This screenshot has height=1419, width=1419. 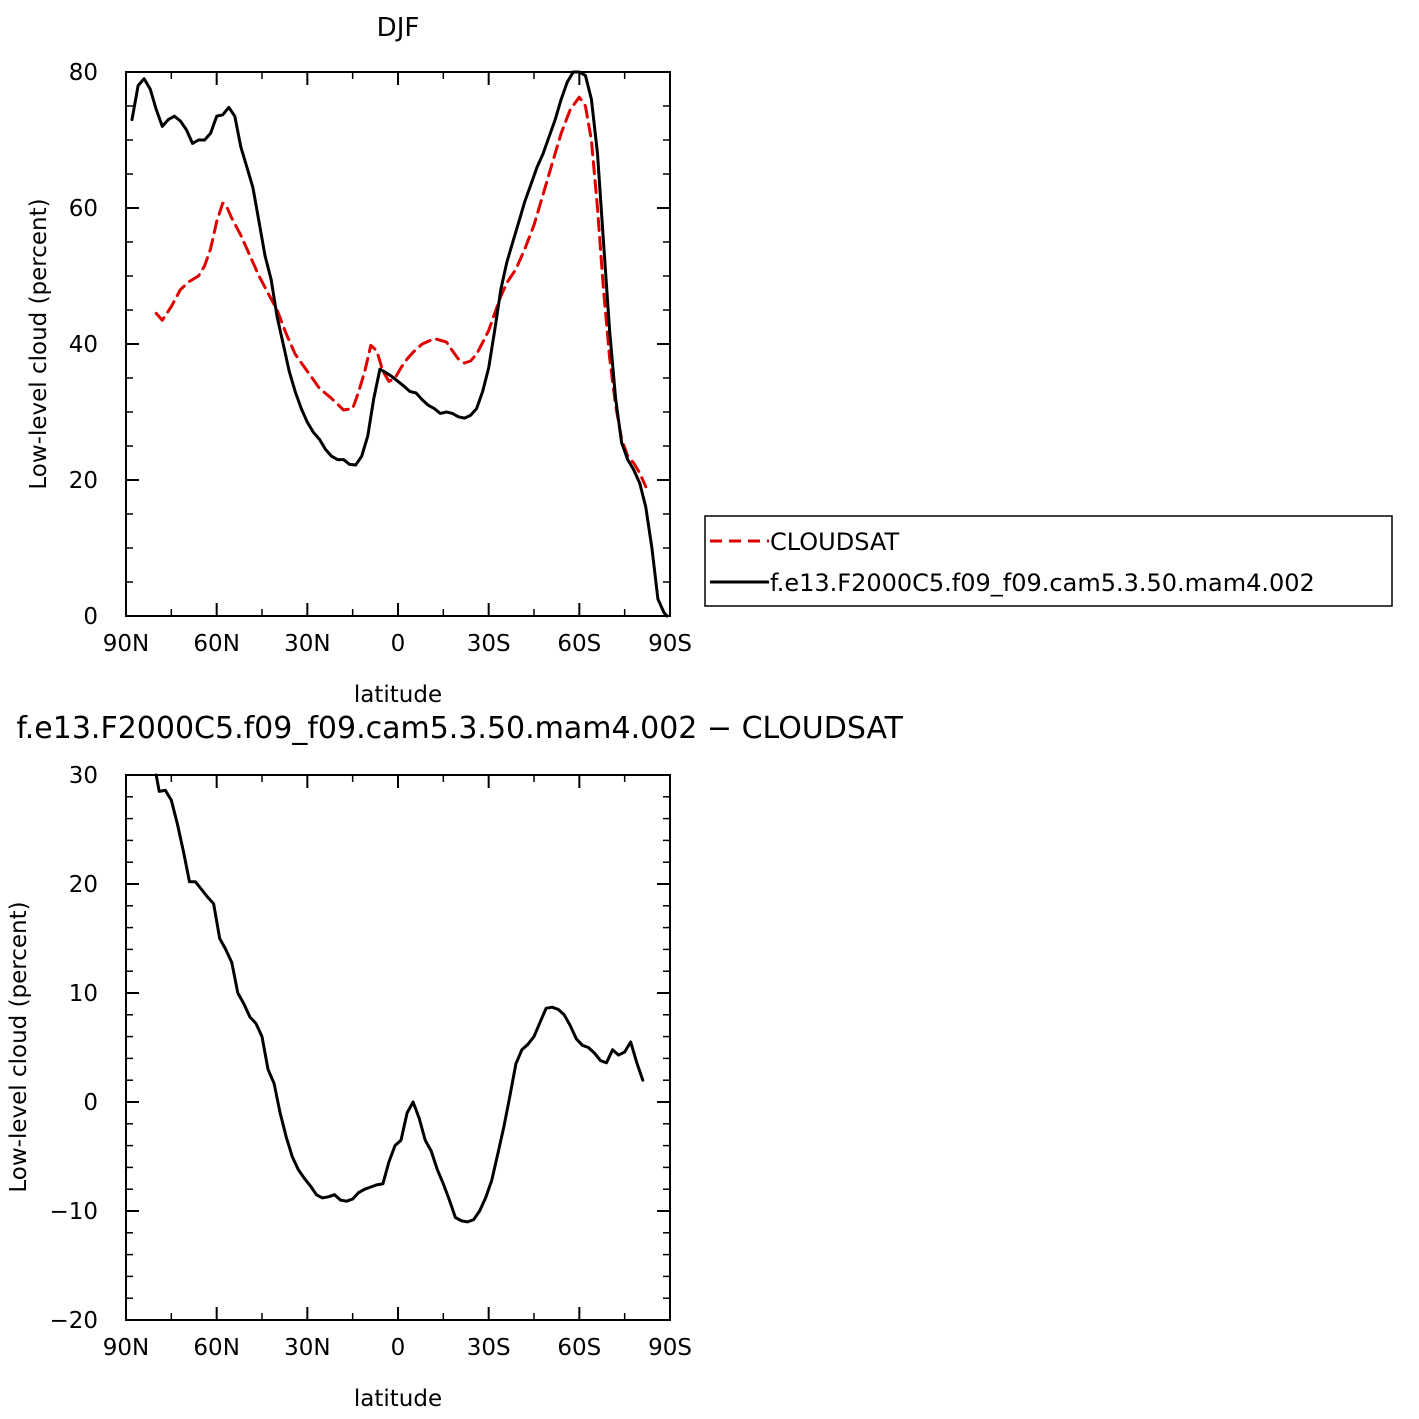 I want to click on top-x-tick-label: 30N, so click(x=307, y=644).